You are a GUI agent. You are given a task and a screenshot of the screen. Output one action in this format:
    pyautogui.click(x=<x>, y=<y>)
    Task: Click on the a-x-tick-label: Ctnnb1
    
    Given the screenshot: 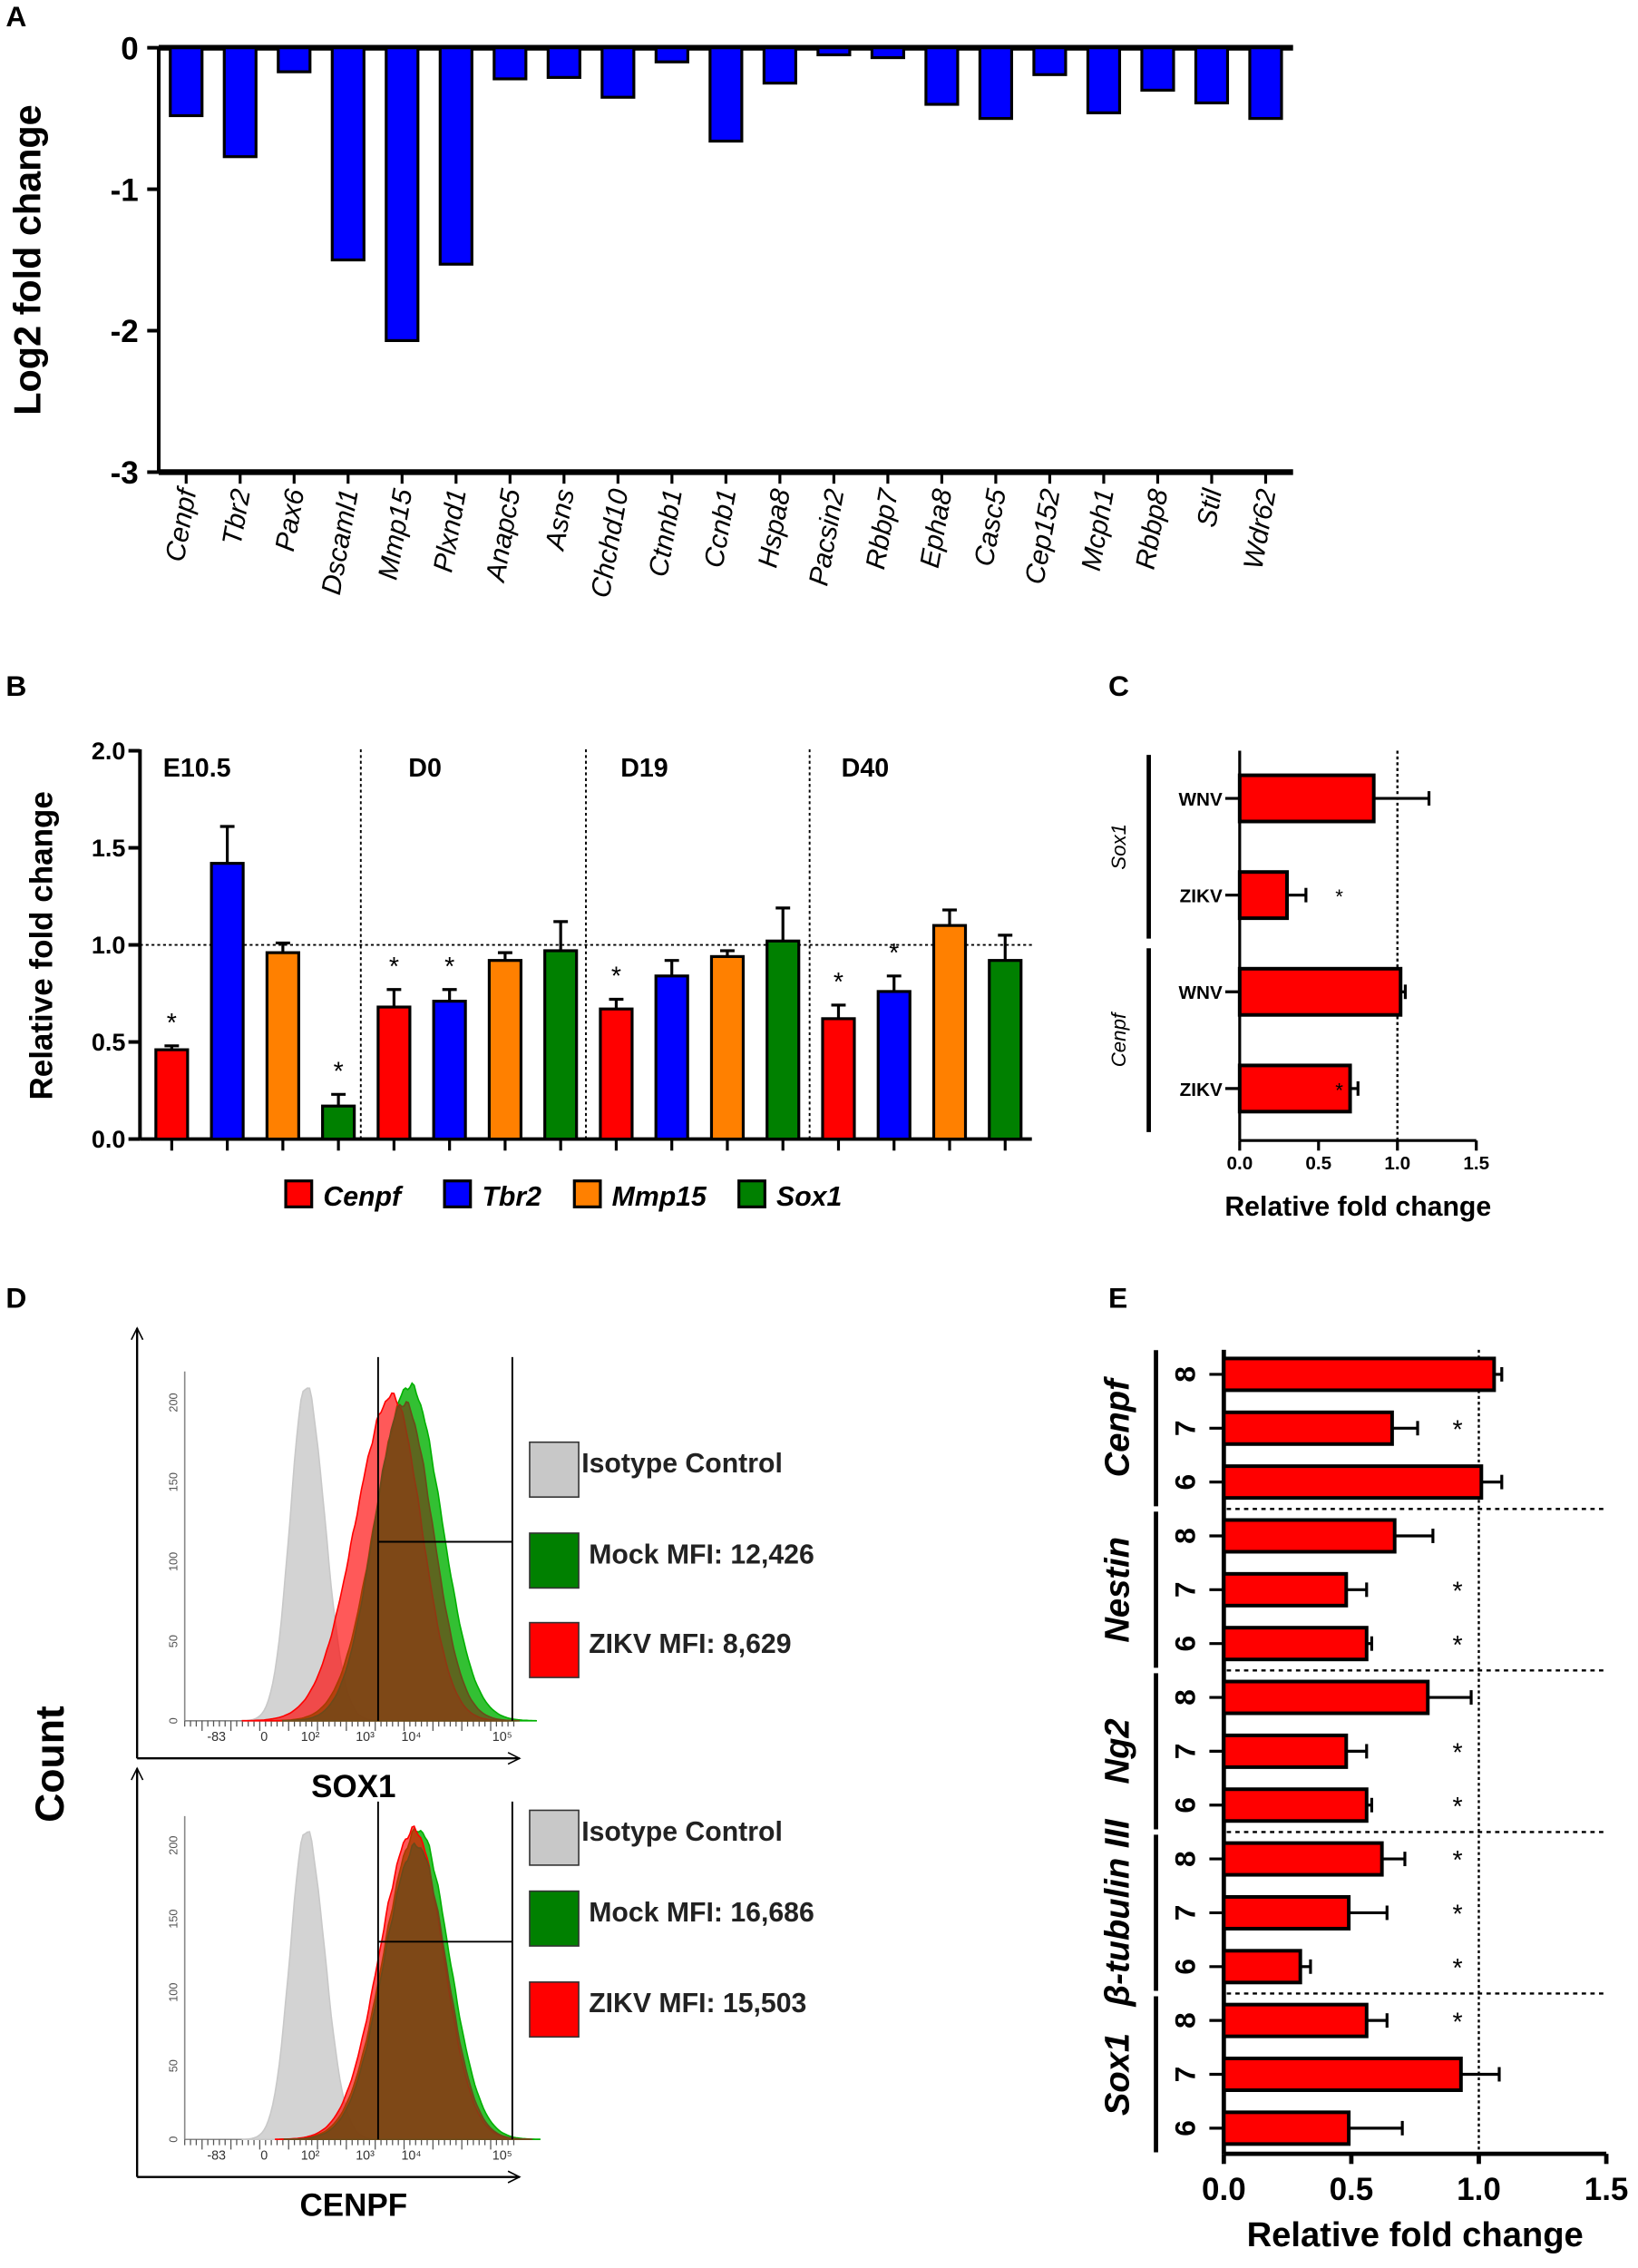 What is the action you would take?
    pyautogui.click(x=665, y=533)
    